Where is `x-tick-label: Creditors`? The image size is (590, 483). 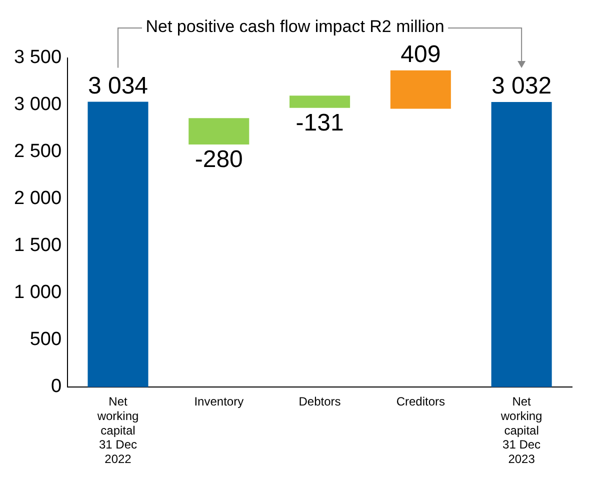
x-tick-label: Creditors is located at coordinates (421, 401).